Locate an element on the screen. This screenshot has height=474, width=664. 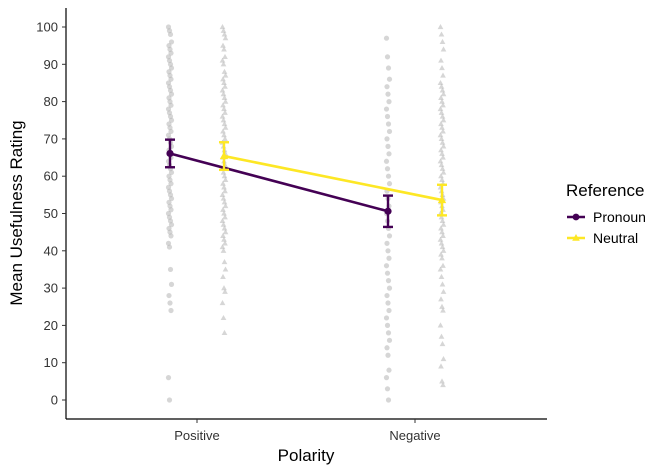
x-tick-label: Negative is located at coordinates (414, 435).